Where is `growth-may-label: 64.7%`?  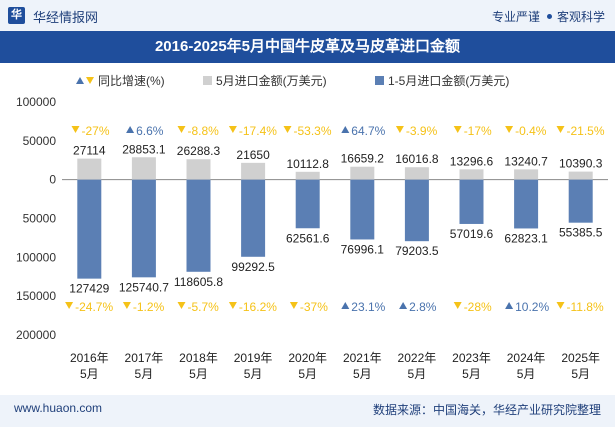
growth-may-label: 64.7% is located at coordinates (368, 131).